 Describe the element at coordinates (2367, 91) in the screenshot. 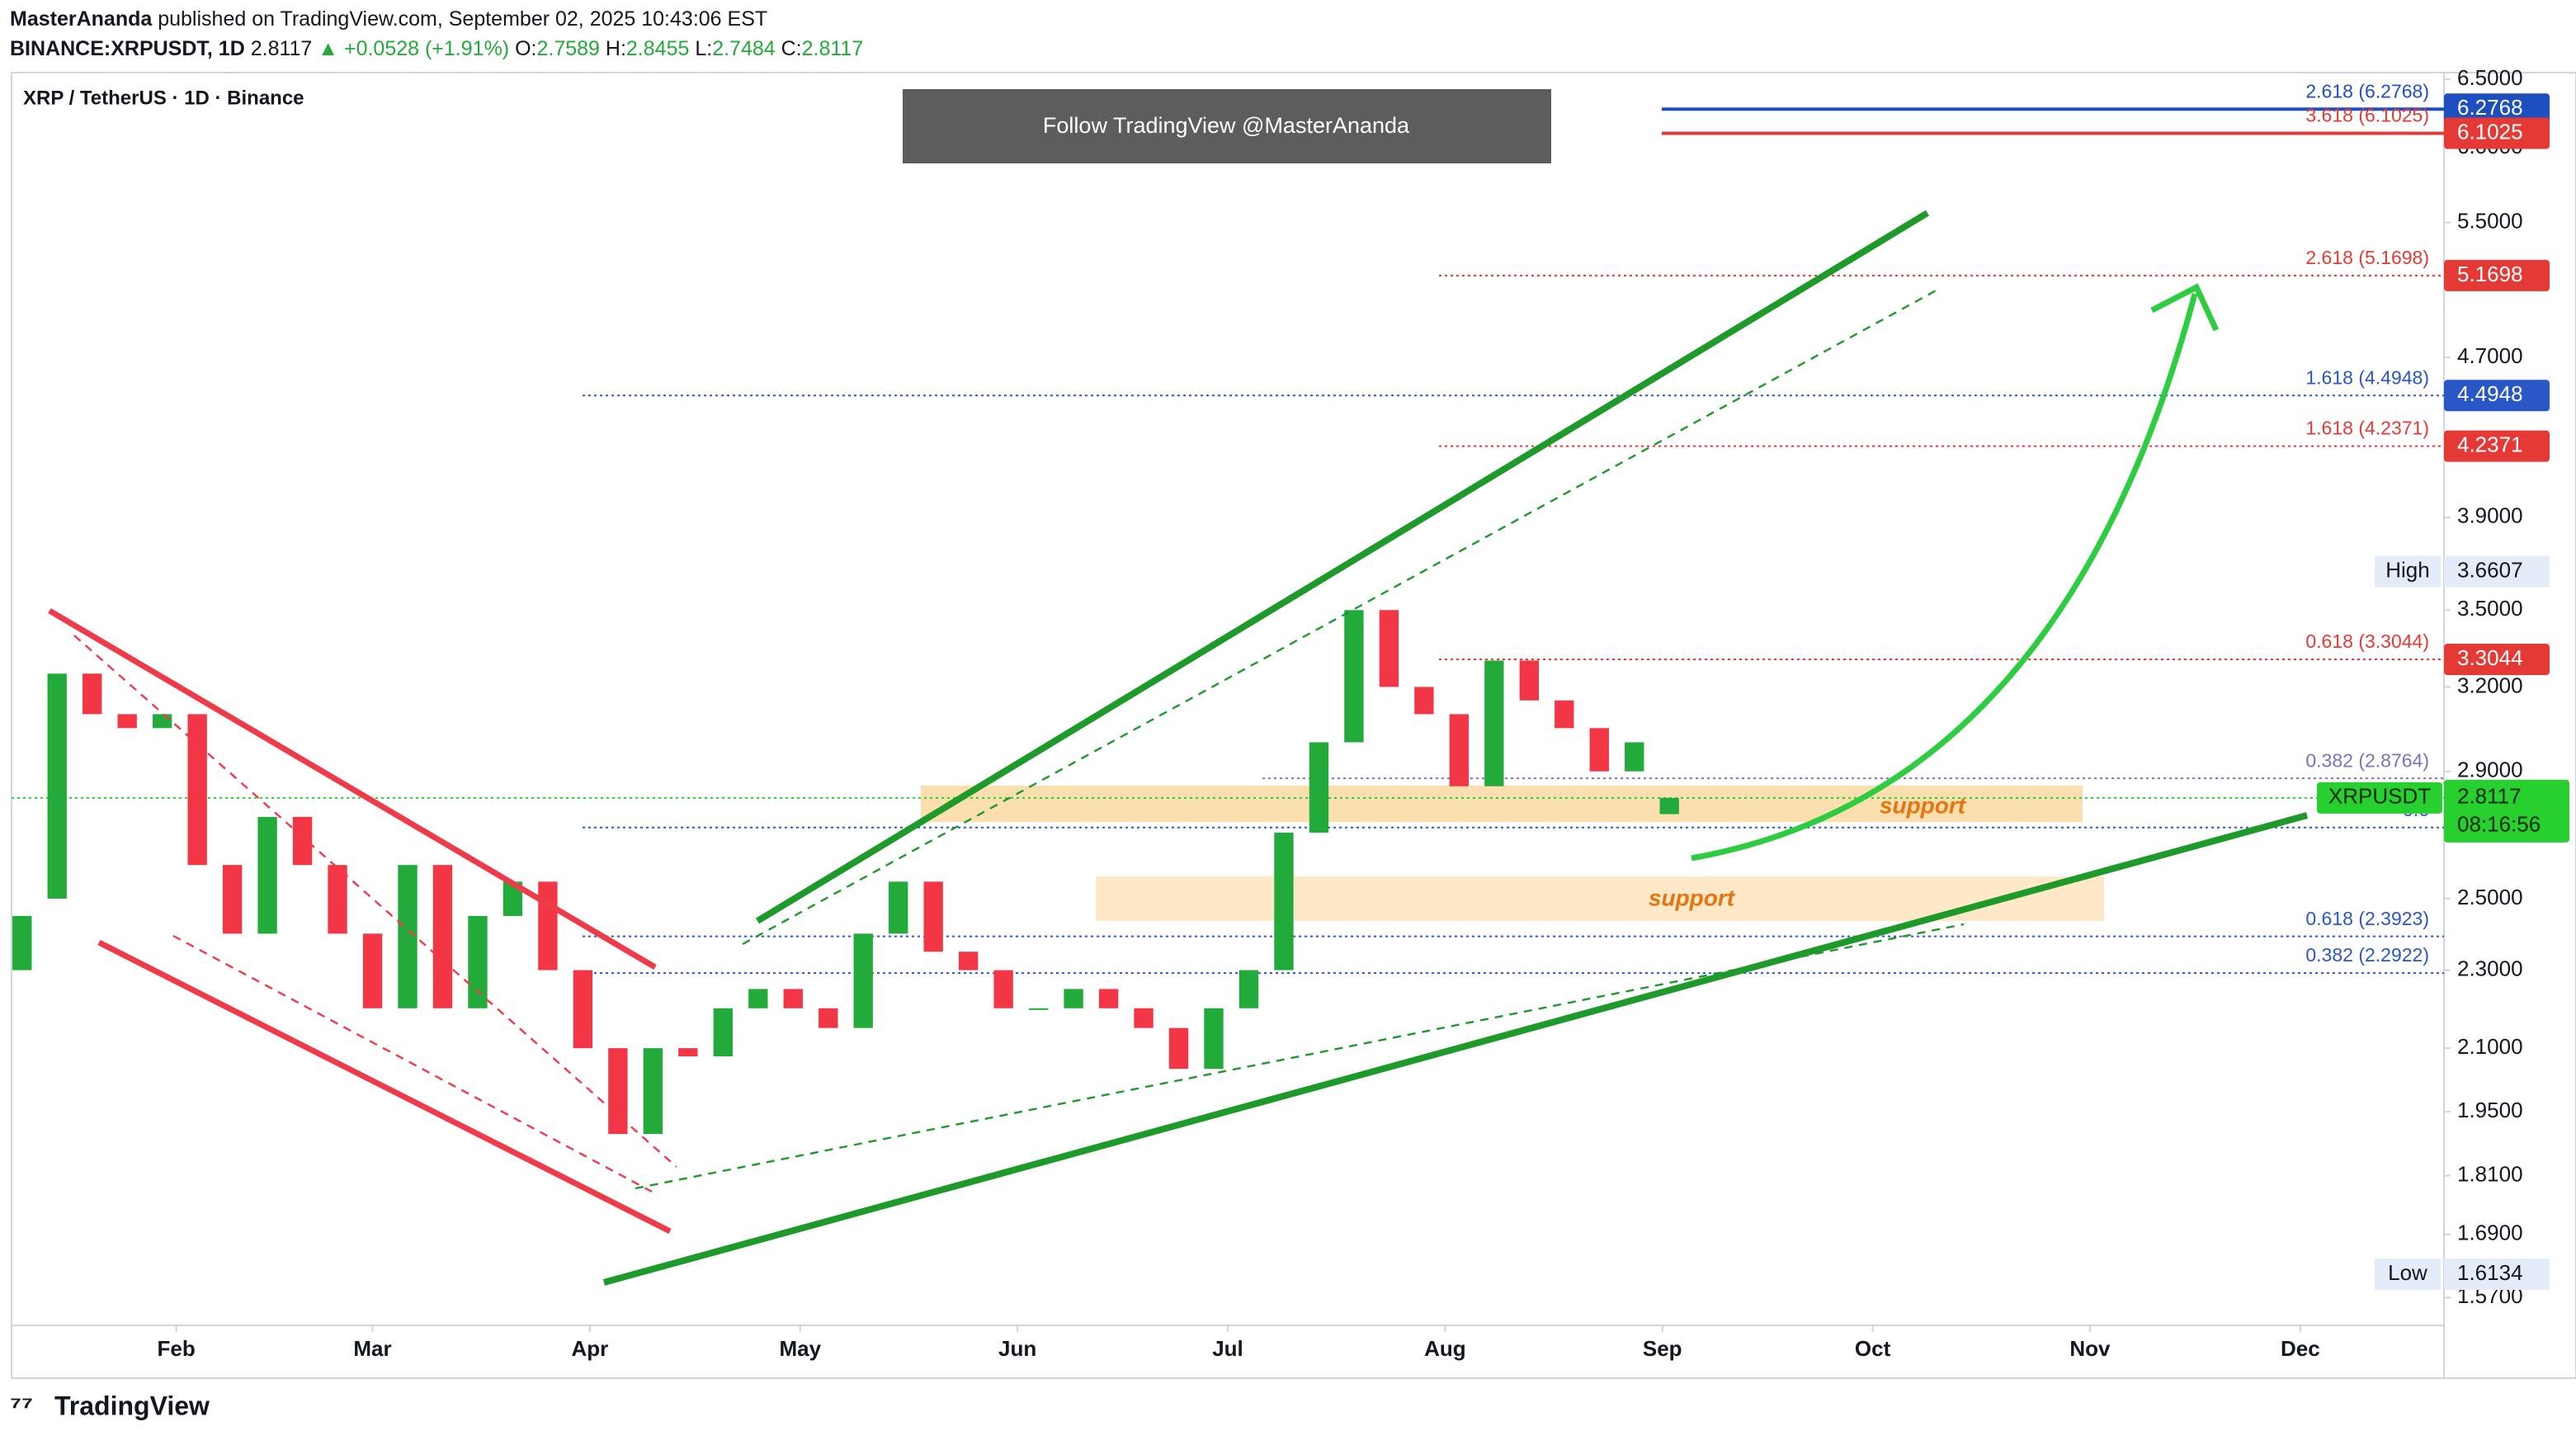

I see `fib-label: 2.618 (6.2768)` at that location.